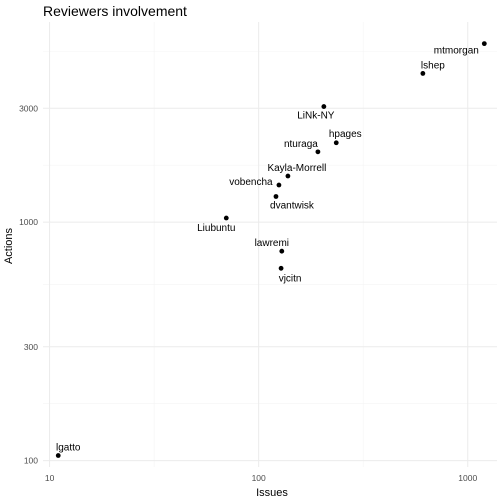 This screenshot has width=504, height=504. What do you see at coordinates (272, 493) in the screenshot?
I see `x-axis-title: Issues` at bounding box center [272, 493].